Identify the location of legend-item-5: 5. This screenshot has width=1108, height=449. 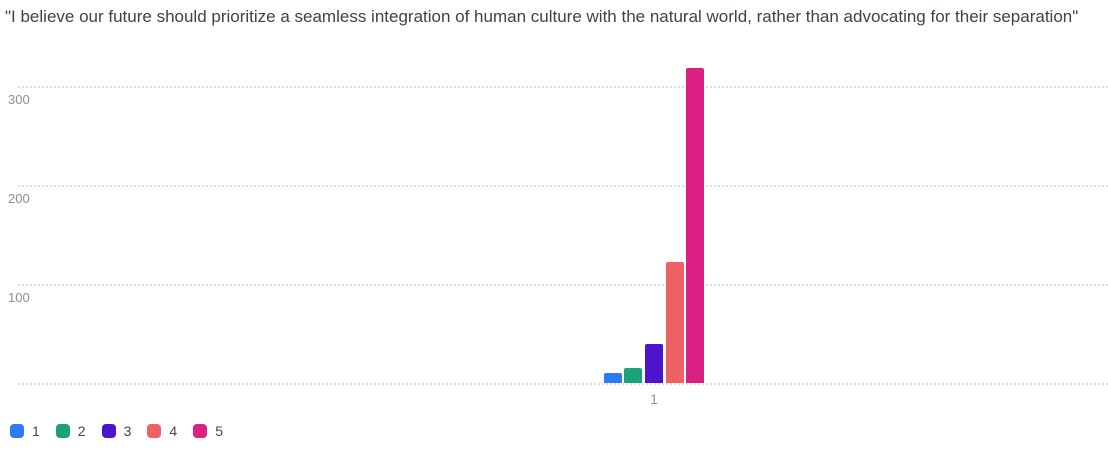
(208, 431).